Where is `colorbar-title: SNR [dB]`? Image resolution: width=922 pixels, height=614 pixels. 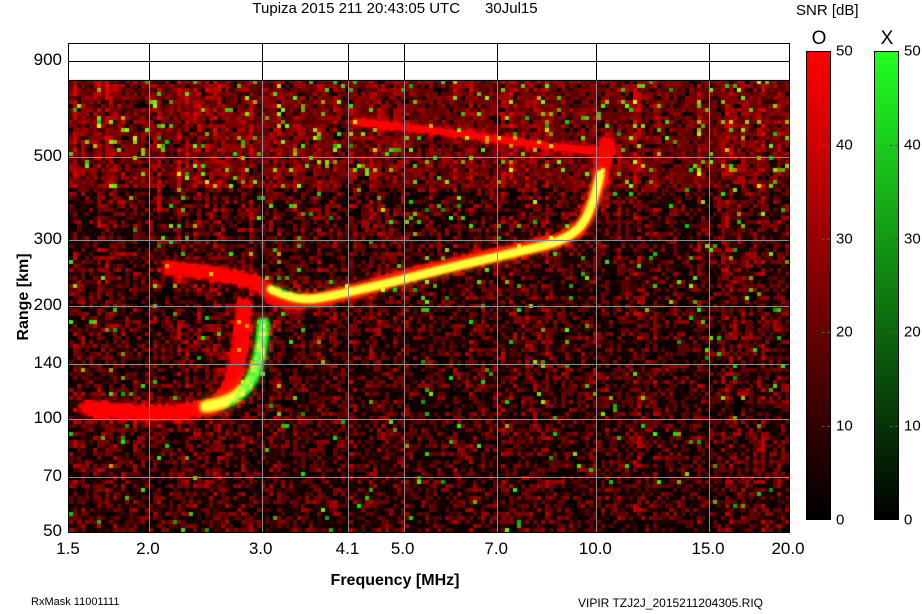
colorbar-title: SNR [dB] is located at coordinates (827, 10).